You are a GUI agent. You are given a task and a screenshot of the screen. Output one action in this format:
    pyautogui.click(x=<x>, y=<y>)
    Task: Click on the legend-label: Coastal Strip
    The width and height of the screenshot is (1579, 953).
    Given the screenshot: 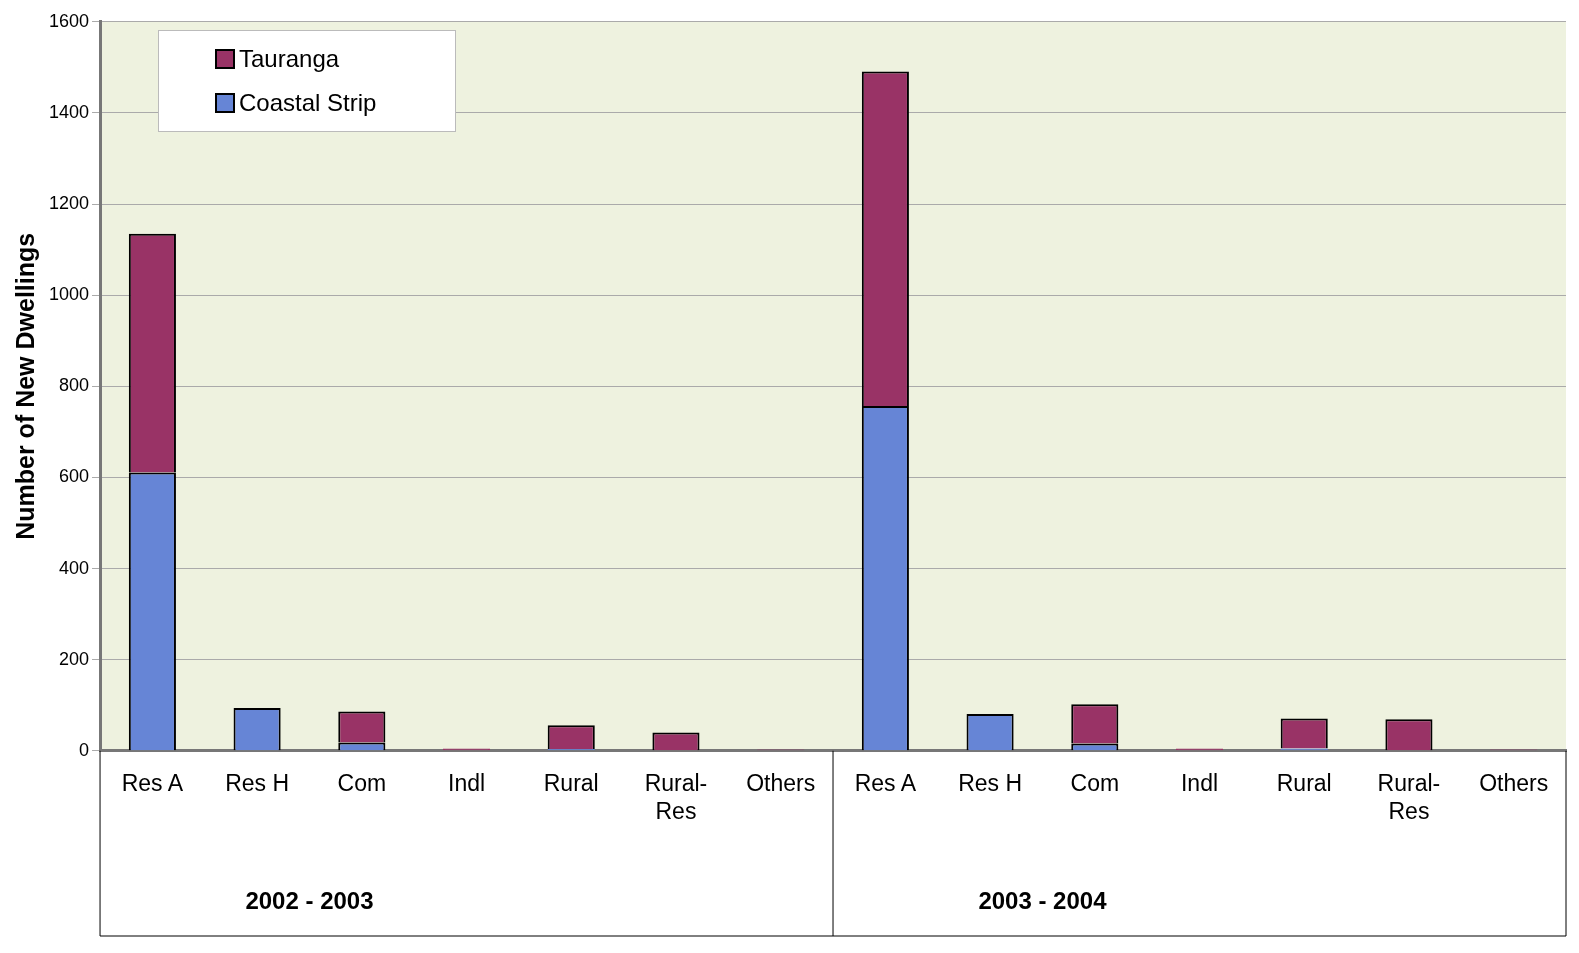 What is the action you would take?
    pyautogui.click(x=308, y=103)
    